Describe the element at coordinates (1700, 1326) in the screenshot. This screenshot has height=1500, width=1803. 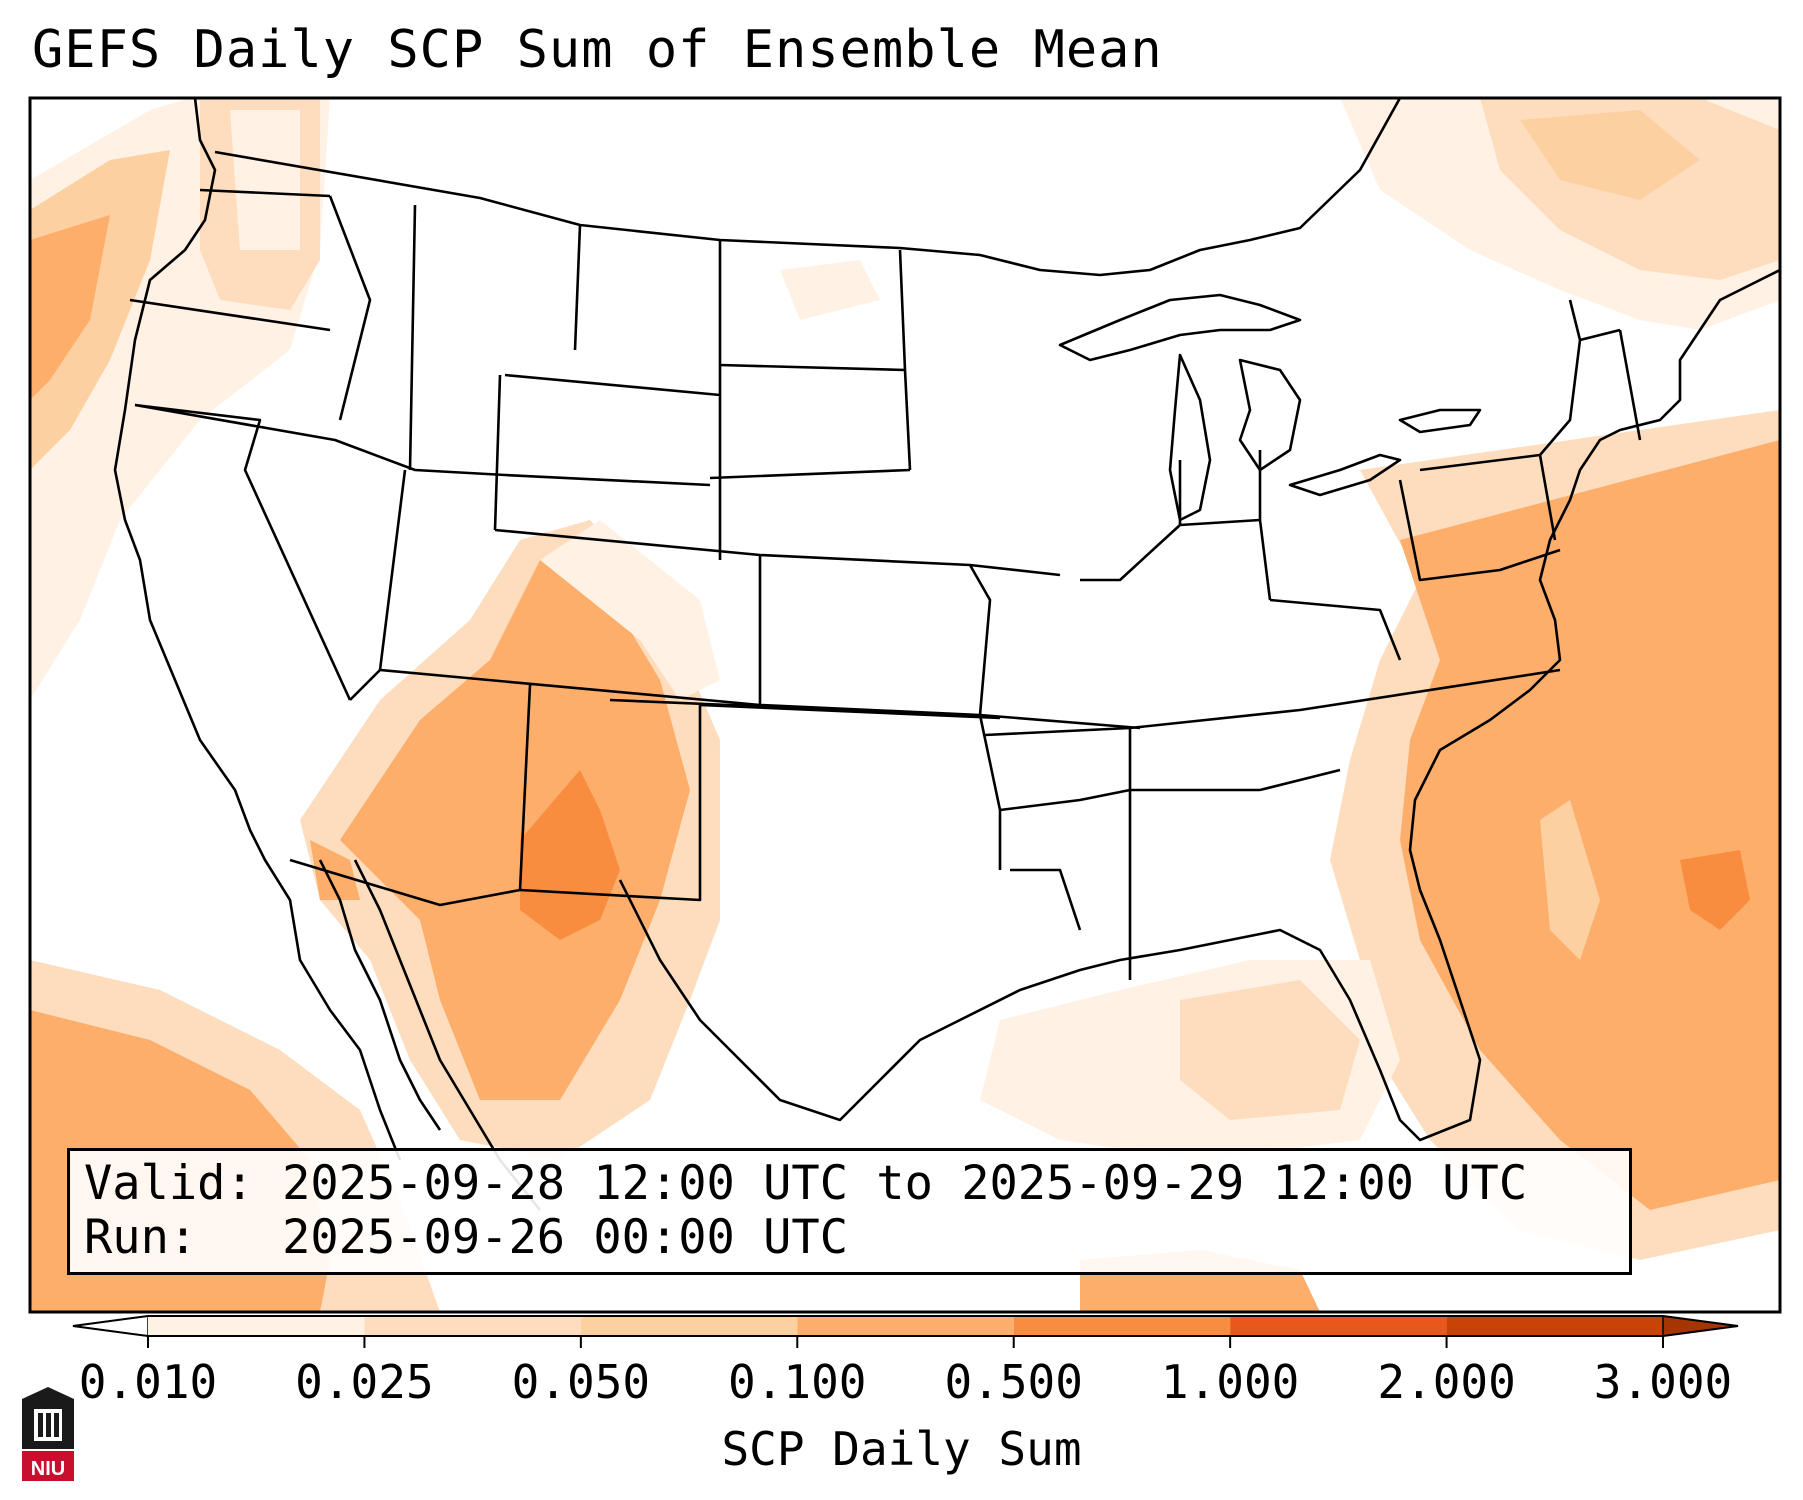
I see `colorbar-extend-high` at that location.